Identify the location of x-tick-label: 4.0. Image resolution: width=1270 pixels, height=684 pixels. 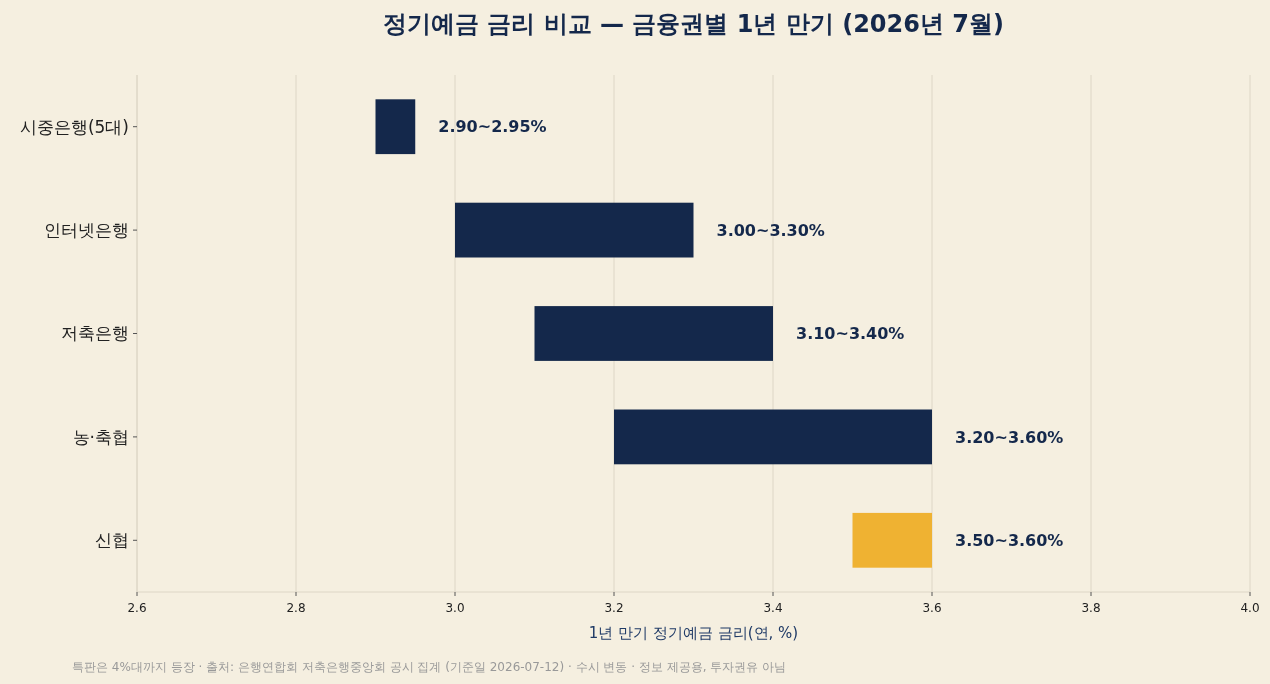
(1250, 608).